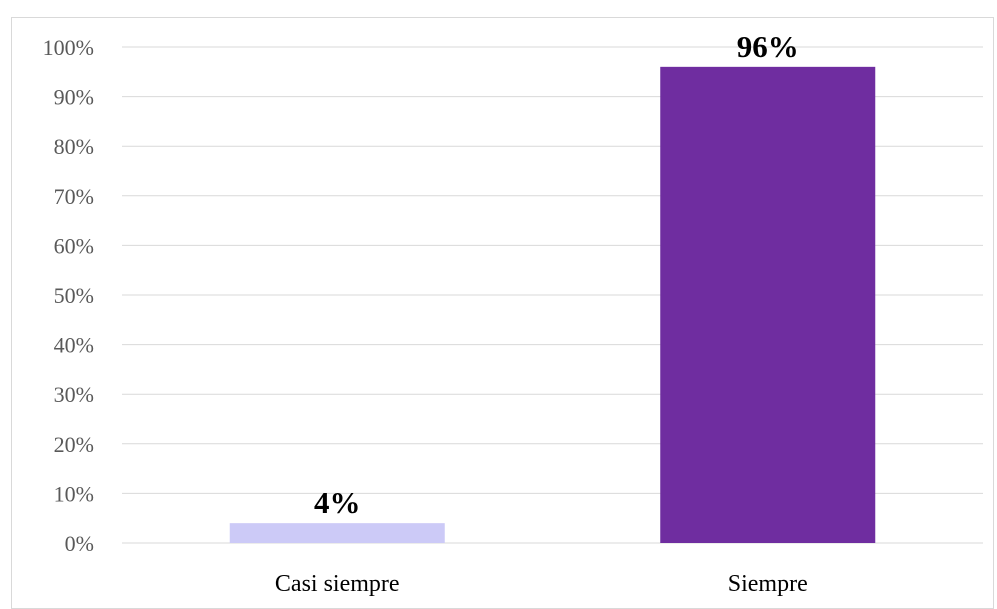 The width and height of the screenshot is (997, 609). Describe the element at coordinates (68, 47) in the screenshot. I see `y-tick-label: 100%` at that location.